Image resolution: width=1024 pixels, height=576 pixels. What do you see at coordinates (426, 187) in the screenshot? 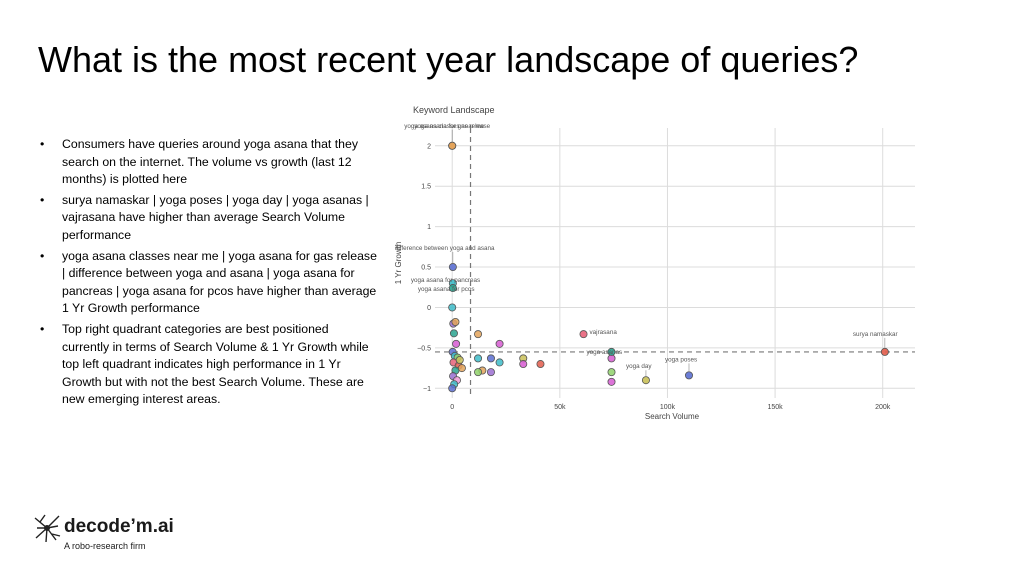
I see `y-tick-label: 1.5` at bounding box center [426, 187].